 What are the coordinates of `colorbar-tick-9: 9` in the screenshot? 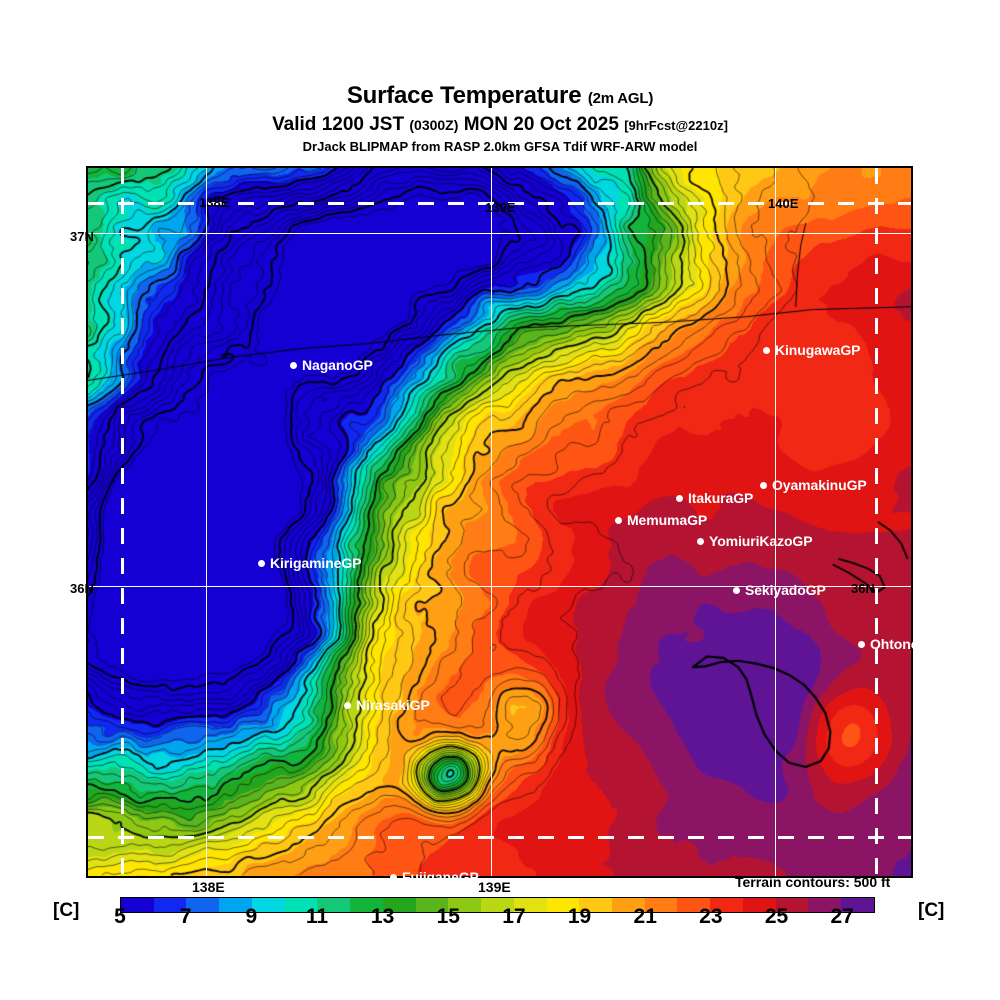 It's located at (251, 916).